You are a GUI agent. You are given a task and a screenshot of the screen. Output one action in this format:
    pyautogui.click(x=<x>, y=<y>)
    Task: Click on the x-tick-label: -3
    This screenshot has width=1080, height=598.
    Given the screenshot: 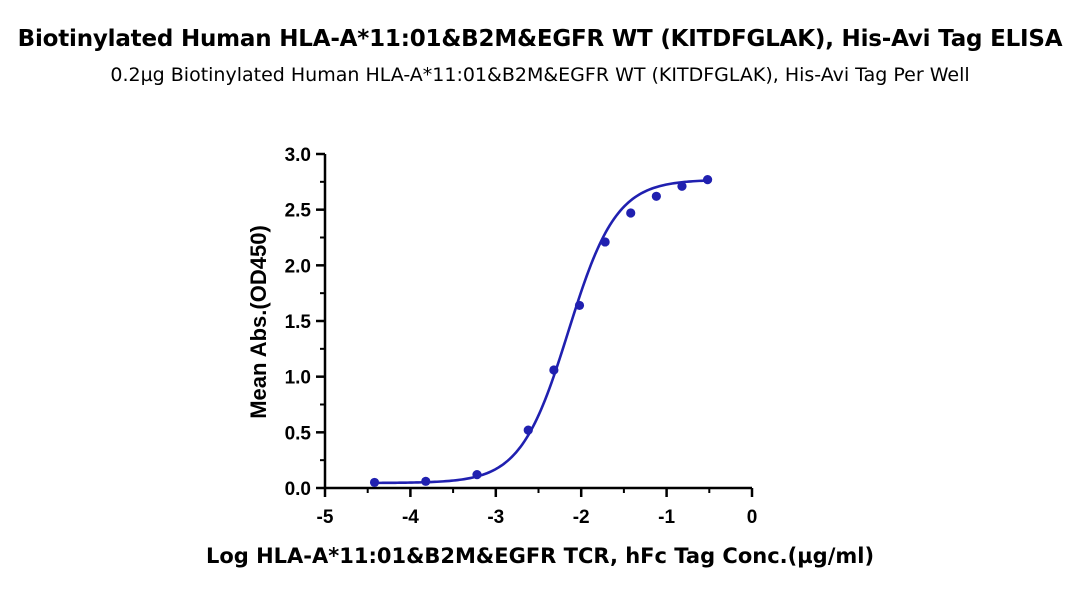 What is the action you would take?
    pyautogui.click(x=495, y=517)
    